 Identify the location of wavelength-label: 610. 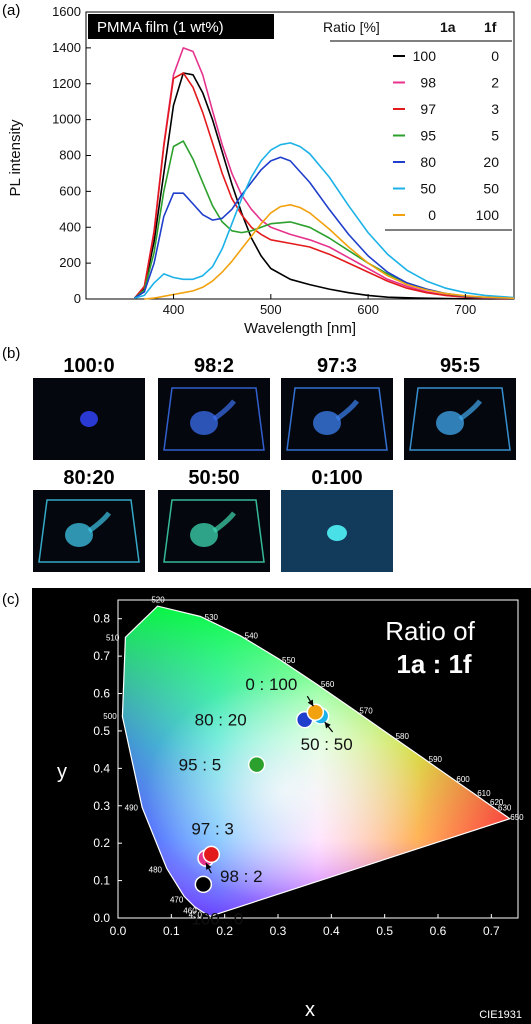
(484, 793).